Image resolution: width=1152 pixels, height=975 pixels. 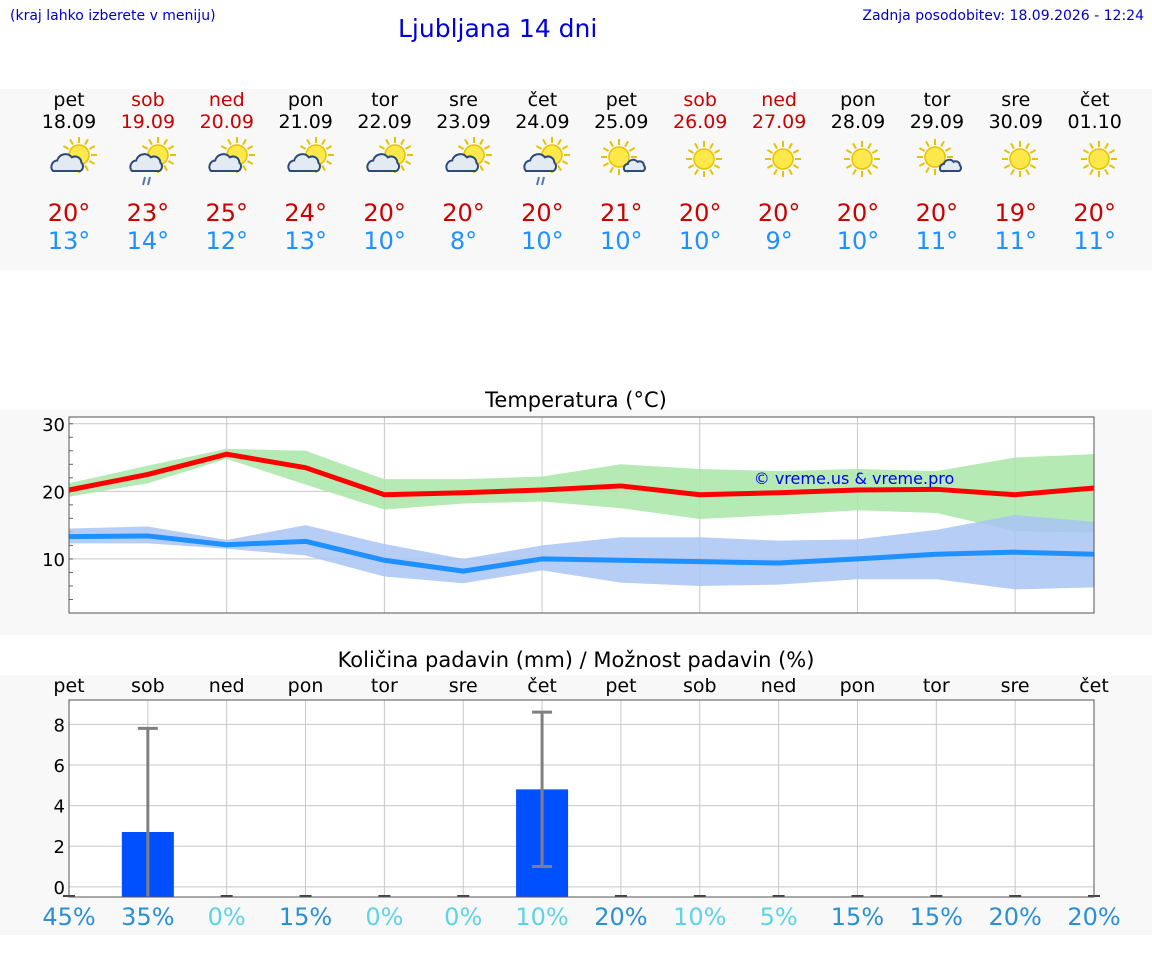 What do you see at coordinates (463, 686) in the screenshot?
I see `x-tick-label: sre` at bounding box center [463, 686].